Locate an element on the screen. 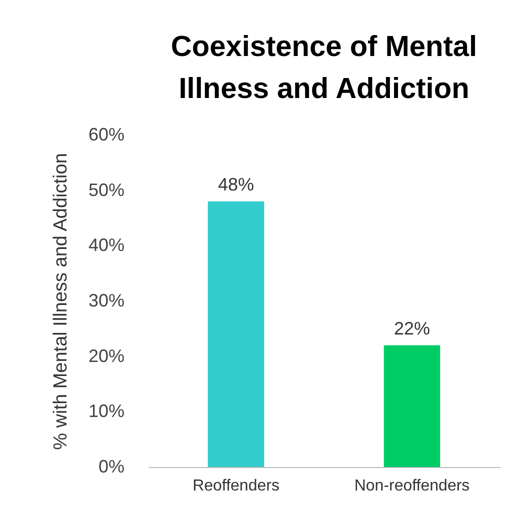 The image size is (518, 522). y-tick-label: 30% is located at coordinates (106, 300).